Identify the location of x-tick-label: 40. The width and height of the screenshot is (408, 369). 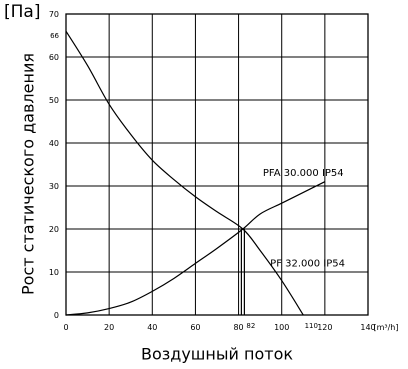
(152, 327).